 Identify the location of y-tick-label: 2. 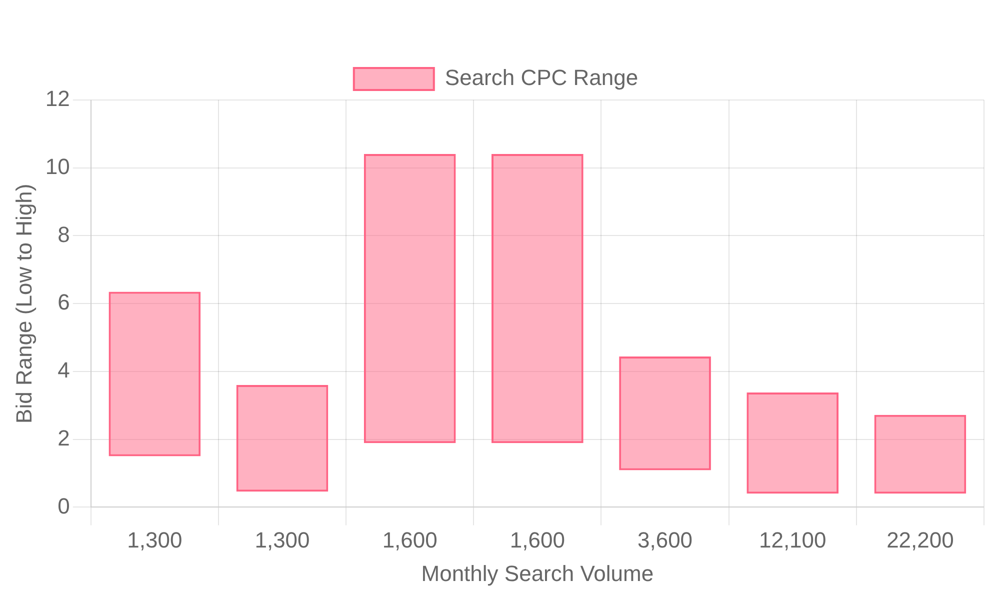
(64, 437).